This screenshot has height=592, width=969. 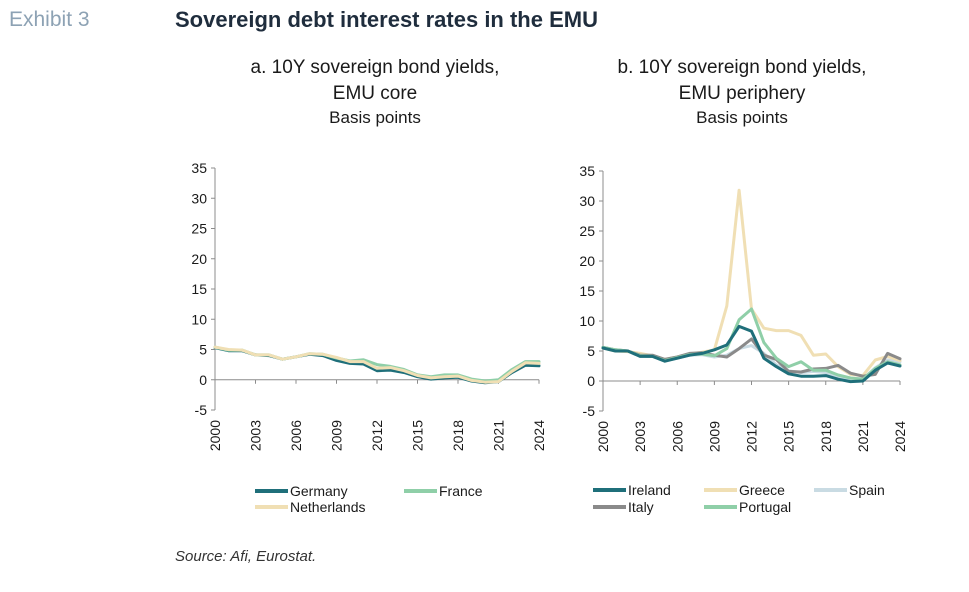 I want to click on chart-b-legend-label-ireland: Ireland, so click(x=649, y=490).